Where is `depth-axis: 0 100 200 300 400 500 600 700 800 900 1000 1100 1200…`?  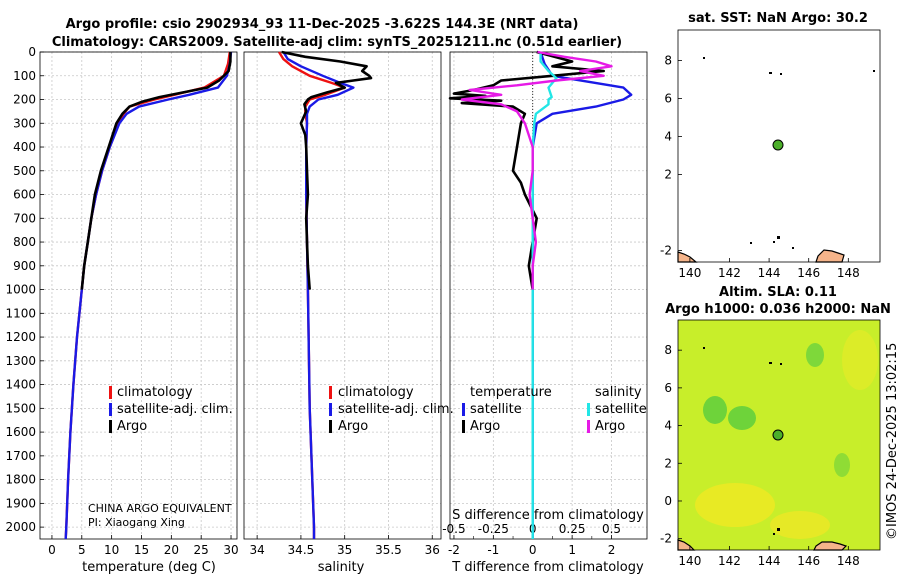 depth-axis: 0 100 200 300 400 500 600 700 800 900 1000 1100 1200… is located at coordinates (24, 289).